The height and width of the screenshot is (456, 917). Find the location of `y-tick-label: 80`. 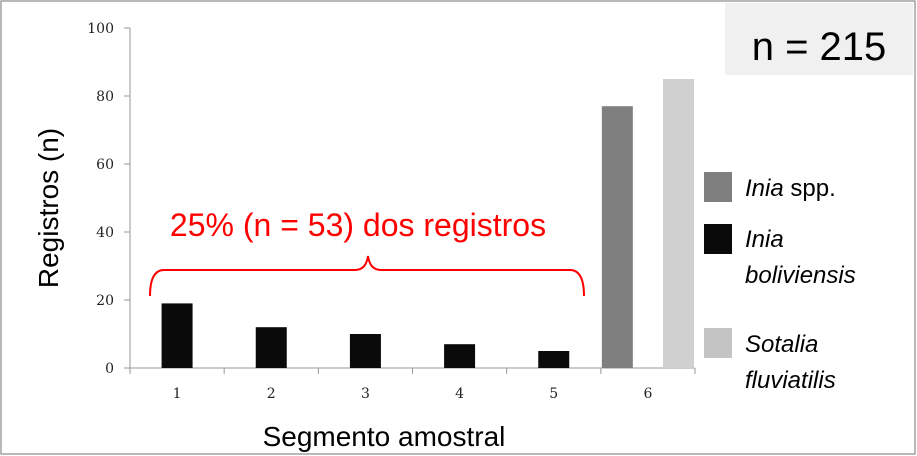

y-tick-label: 80 is located at coordinates (105, 97).